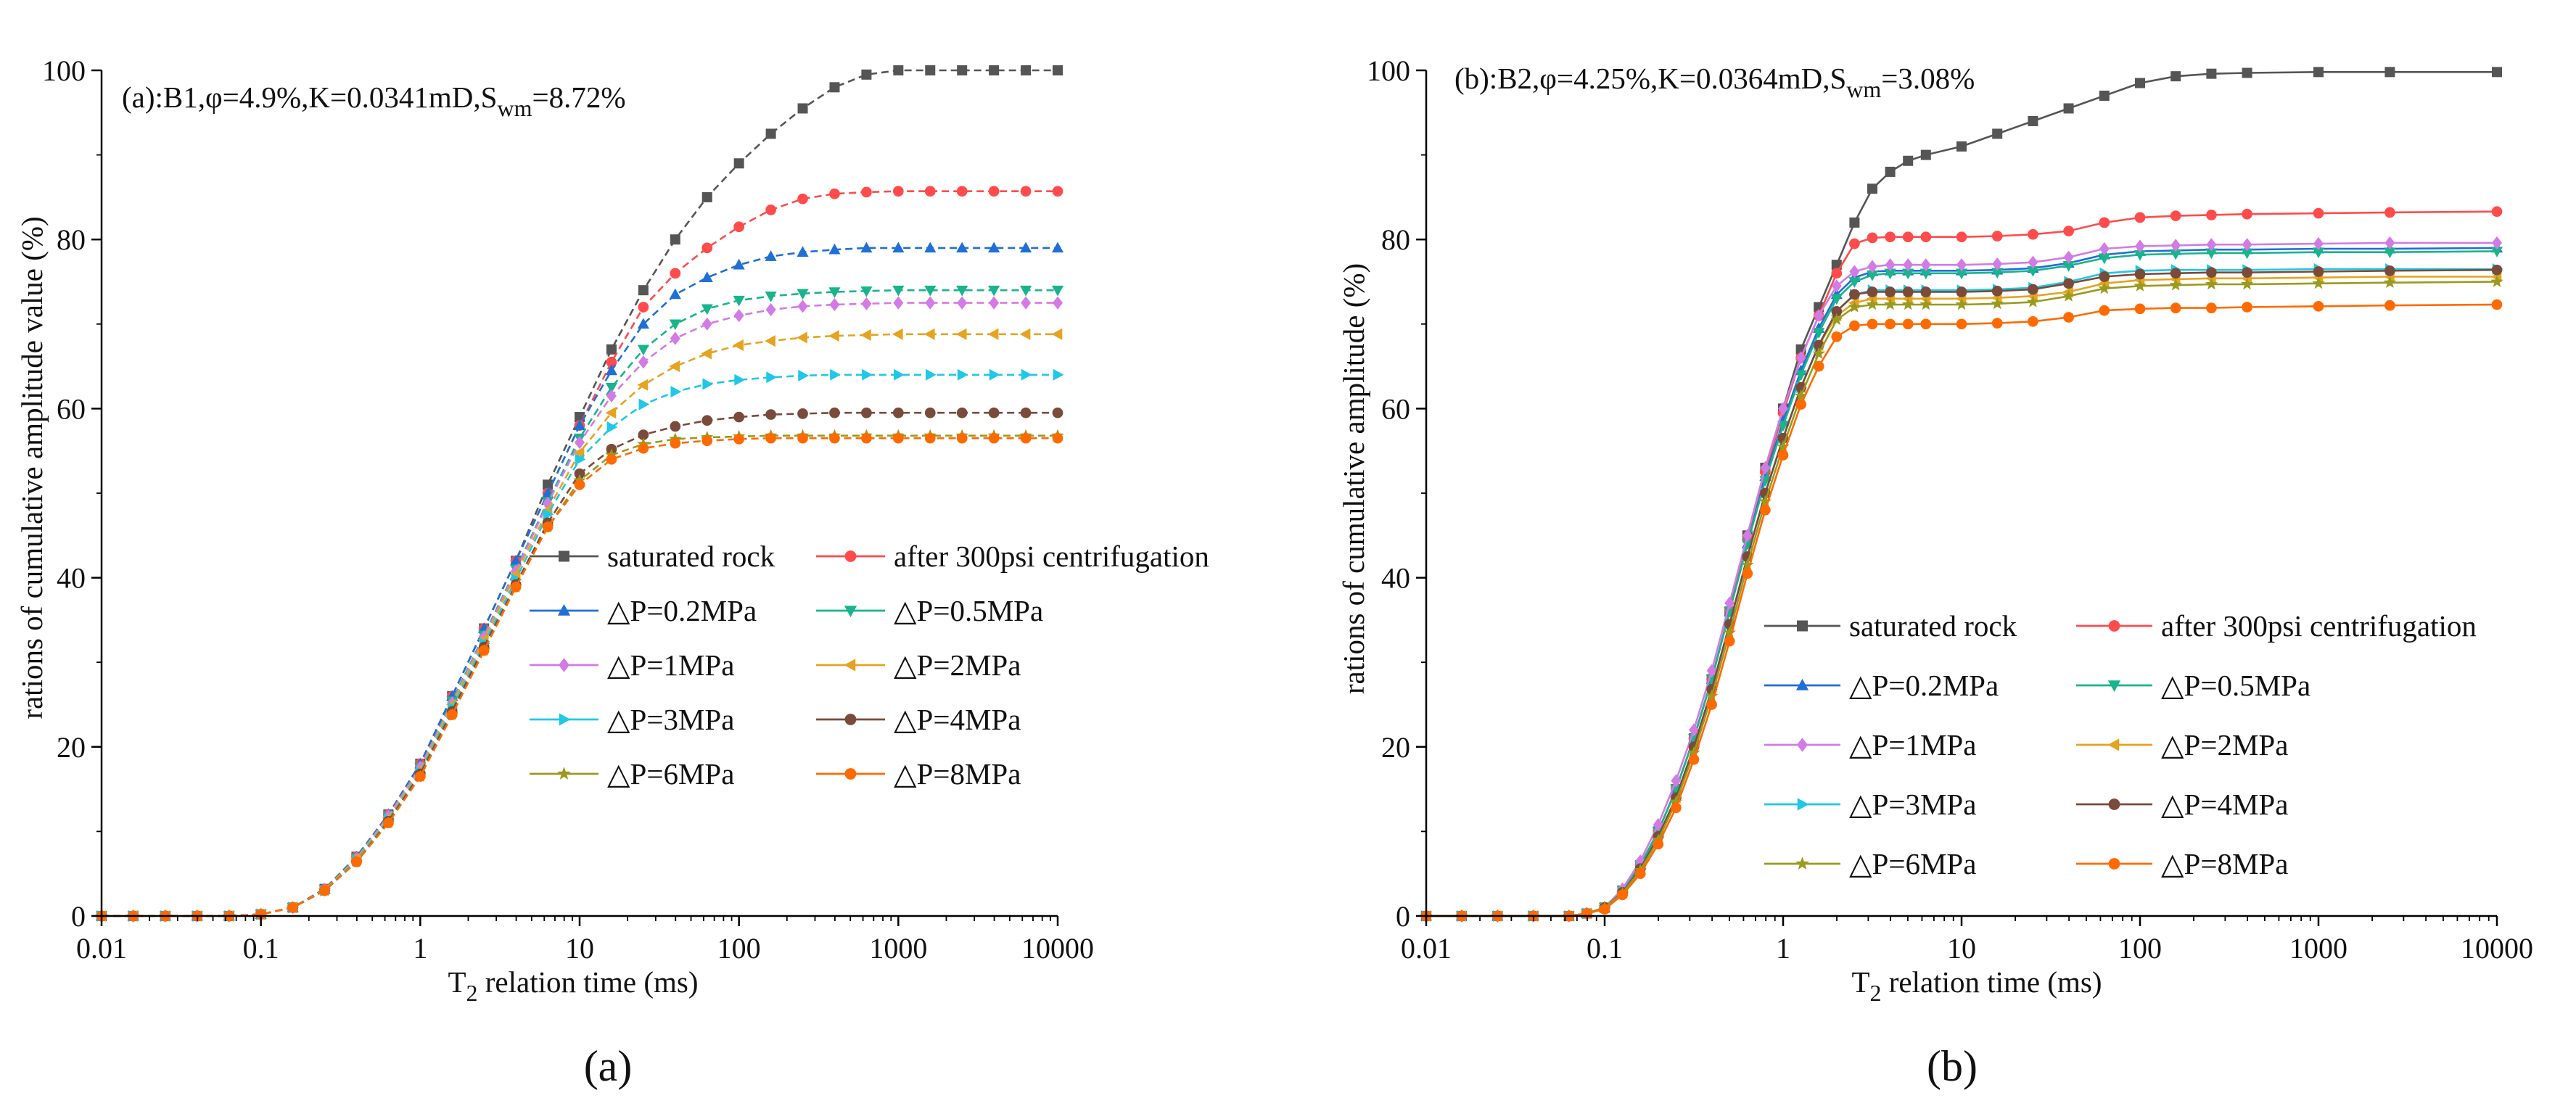 Image resolution: width=2576 pixels, height=1106 pixels. Describe the element at coordinates (968, 610) in the screenshot. I see `chart-a-legend-label: △P=0.5MPa` at that location.